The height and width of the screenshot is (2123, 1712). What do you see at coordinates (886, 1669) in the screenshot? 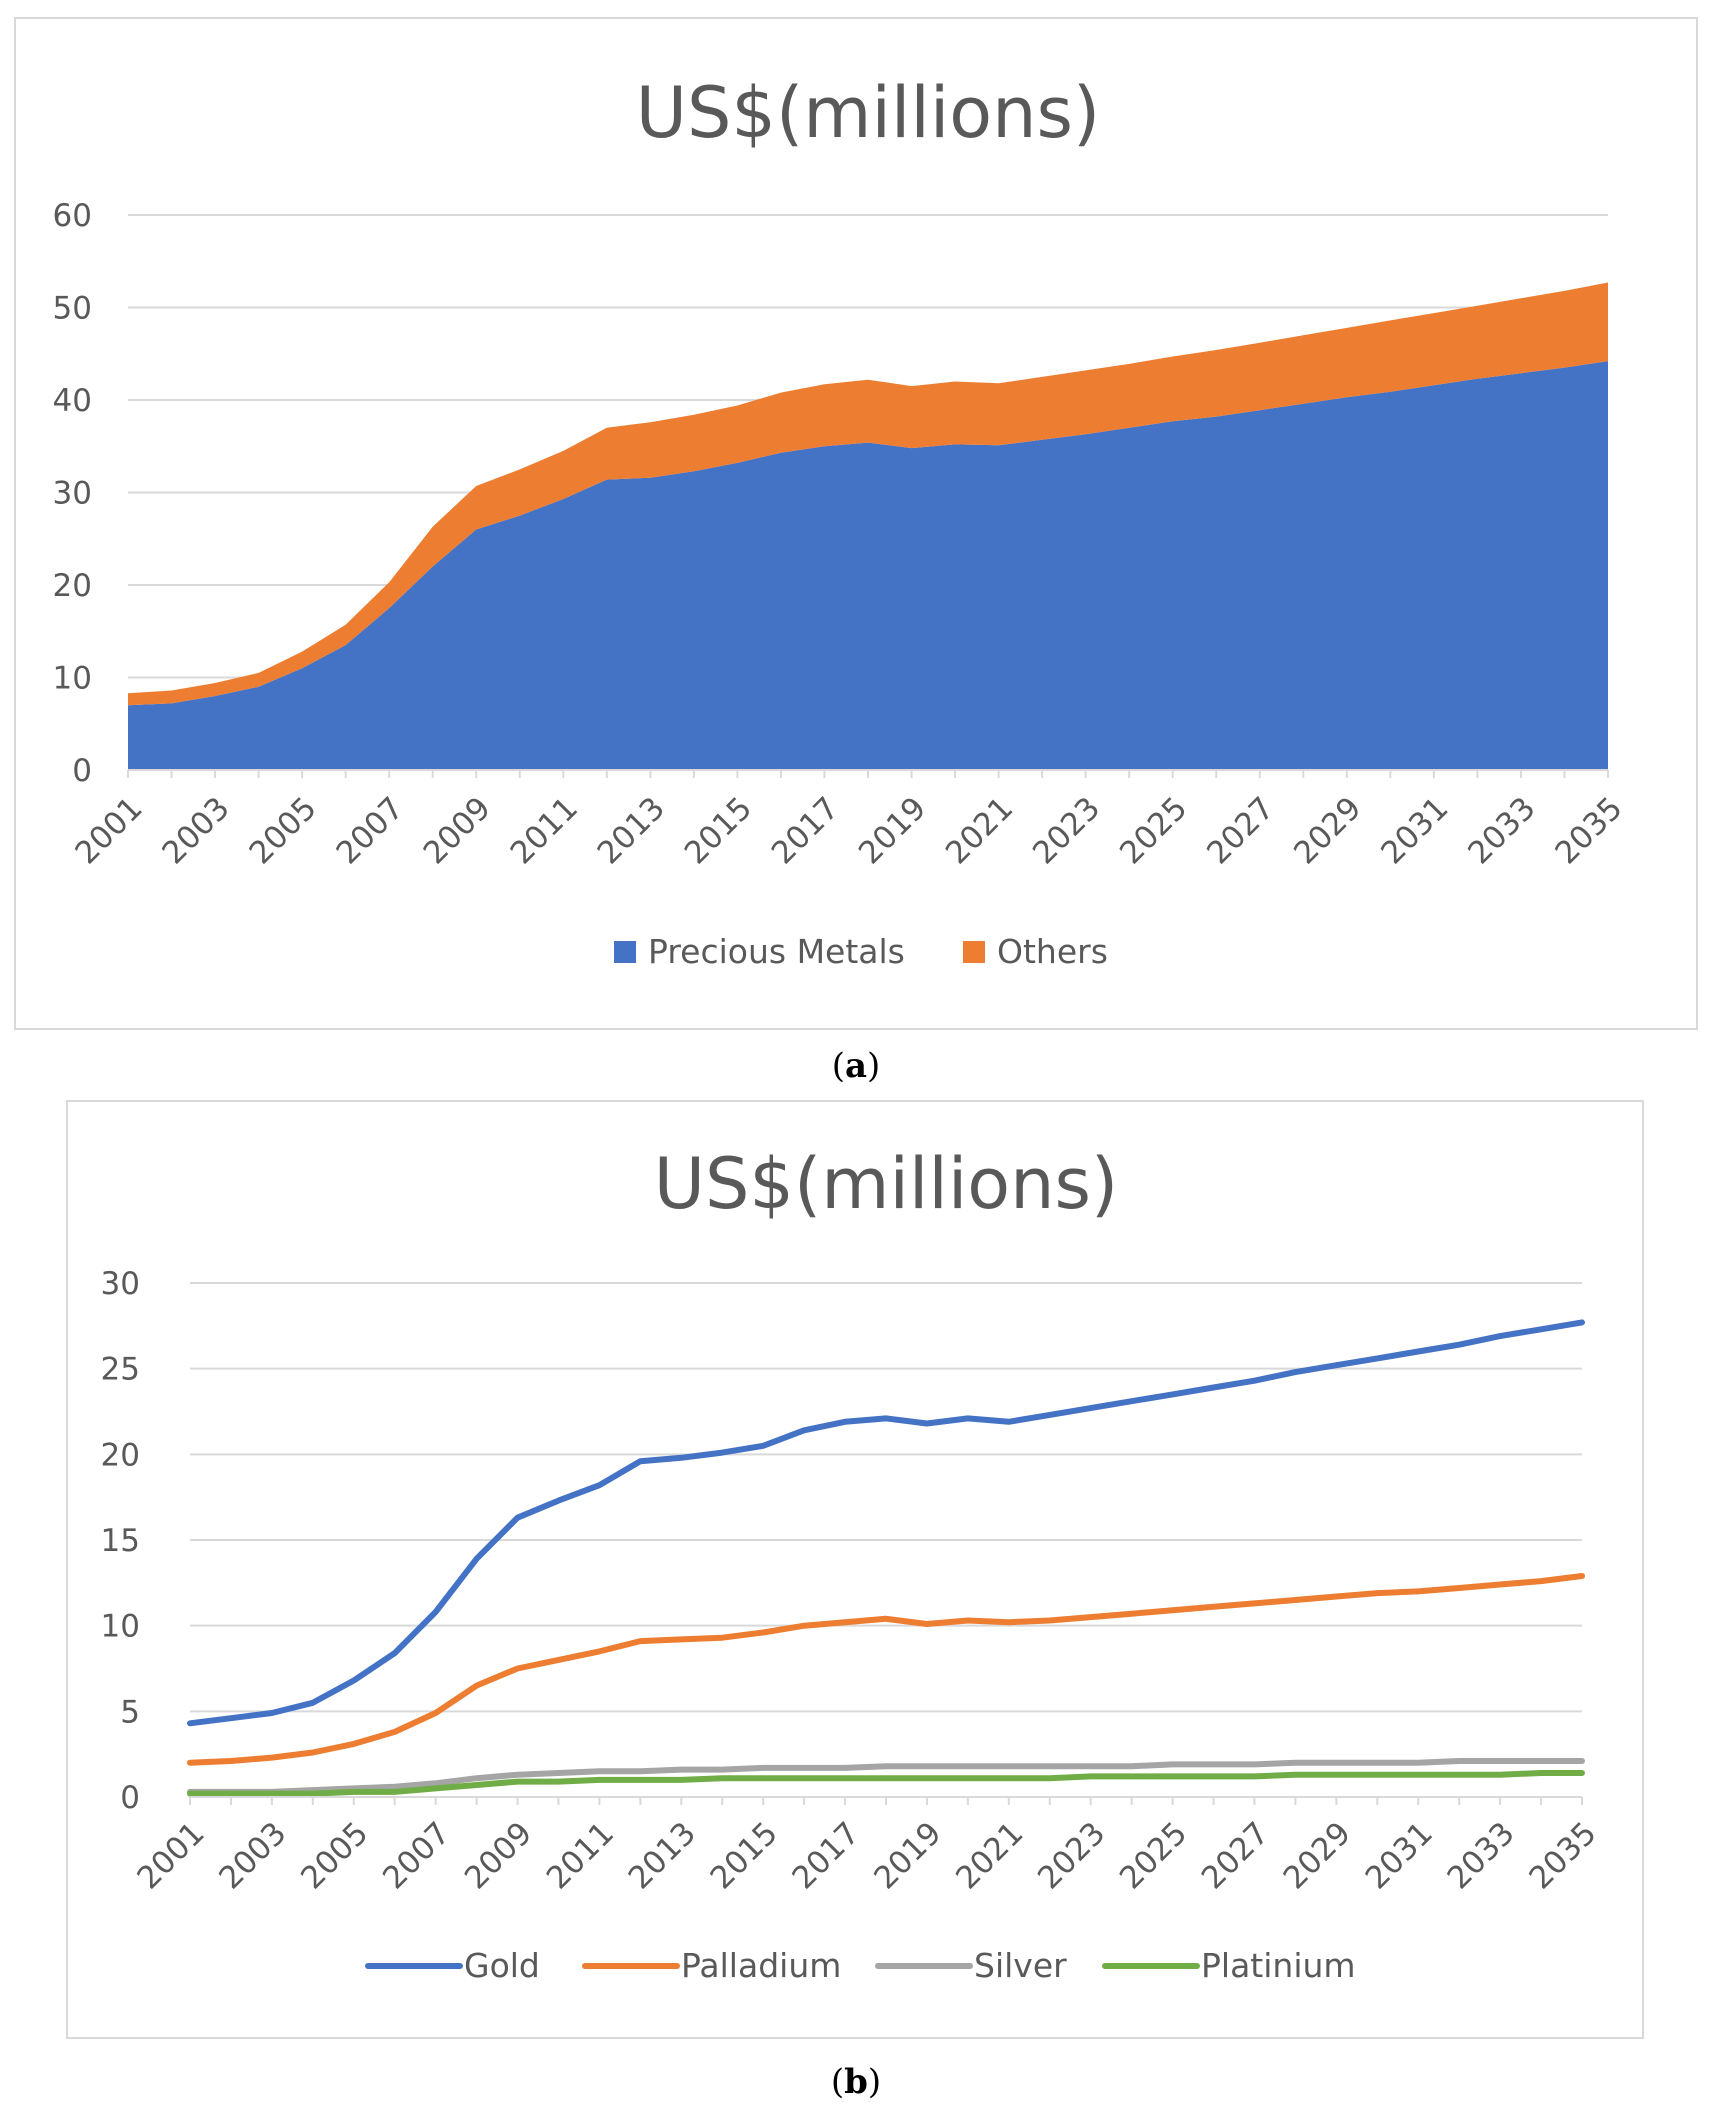
I see `line-series-palladium` at bounding box center [886, 1669].